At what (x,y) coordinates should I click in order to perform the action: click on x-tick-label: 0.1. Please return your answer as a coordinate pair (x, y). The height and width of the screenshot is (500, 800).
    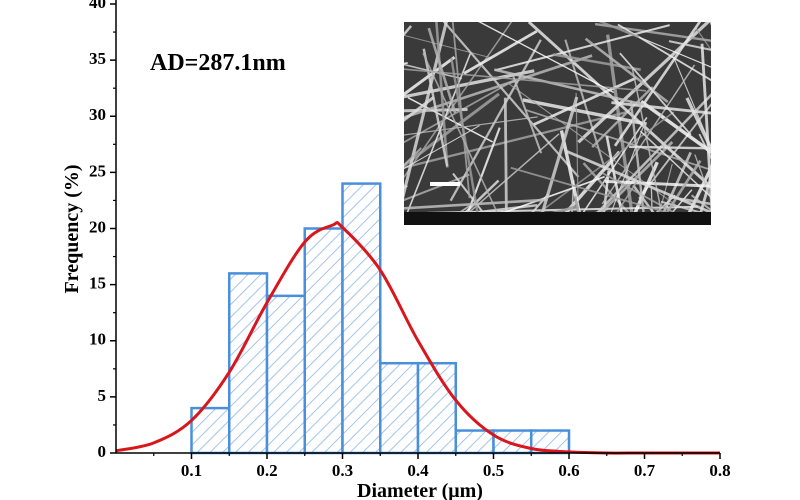
    Looking at the image, I should click on (191, 470).